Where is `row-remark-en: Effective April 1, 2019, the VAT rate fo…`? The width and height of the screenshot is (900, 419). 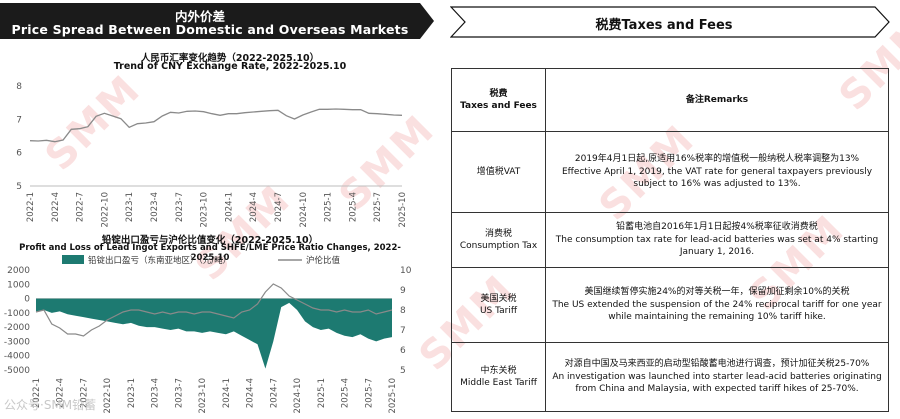
row-remark-en: Effective April 1, 2019, the VAT rate fo… is located at coordinates (717, 178).